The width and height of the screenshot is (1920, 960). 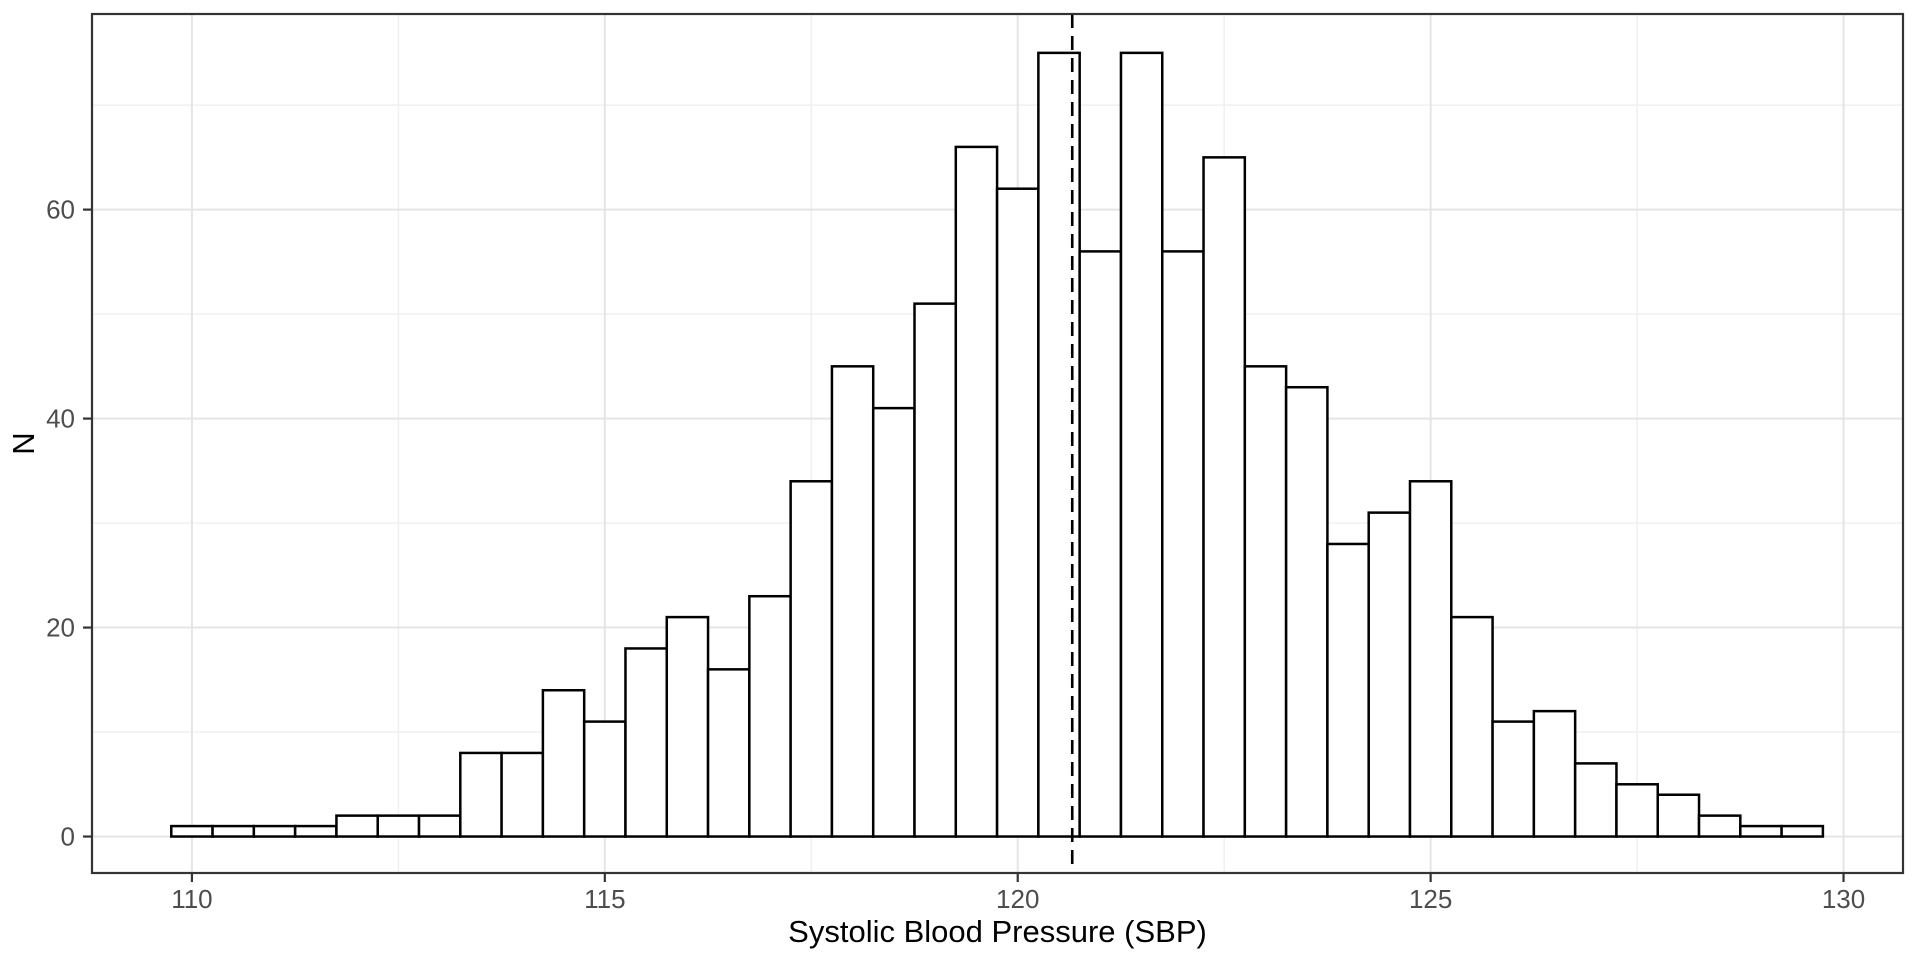 What do you see at coordinates (60, 523) in the screenshot?
I see `y-axis-tick-labels: 0 20 40 60` at bounding box center [60, 523].